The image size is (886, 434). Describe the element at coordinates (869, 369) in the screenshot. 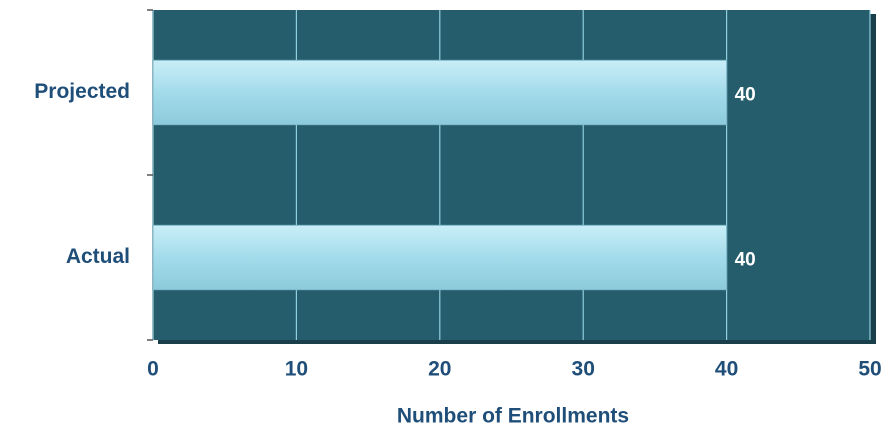

I see `x-tick-label: 50` at that location.